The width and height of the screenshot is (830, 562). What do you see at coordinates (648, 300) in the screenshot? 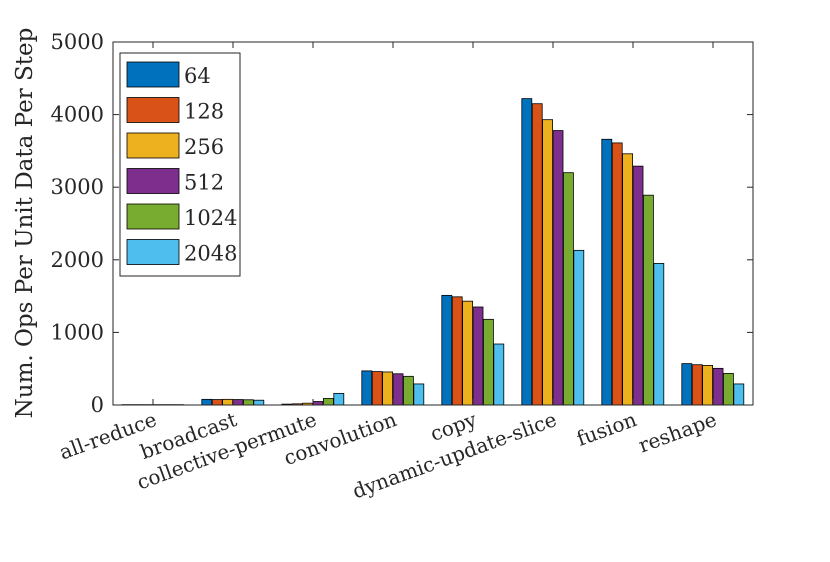
I see `bar-1024-fusion` at bounding box center [648, 300].